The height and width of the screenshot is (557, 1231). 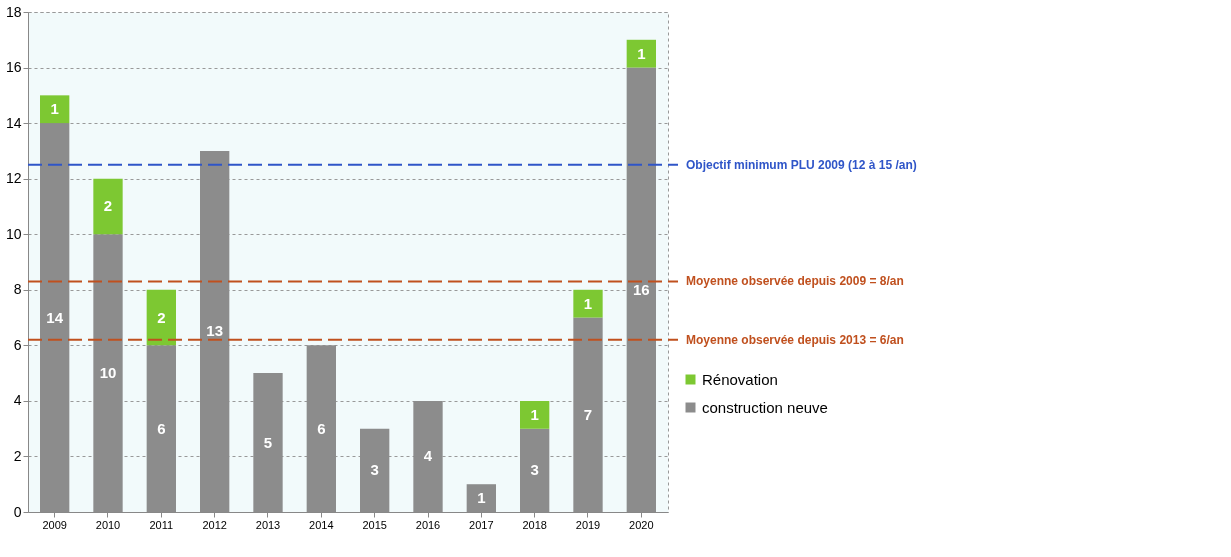 I want to click on y-tick-label: 16, so click(x=13, y=67).